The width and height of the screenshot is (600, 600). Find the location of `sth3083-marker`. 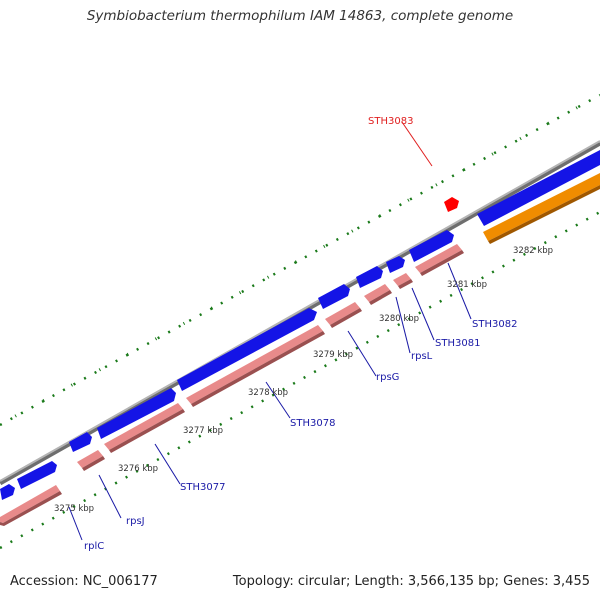

sth3083-marker is located at coordinates (451, 204).